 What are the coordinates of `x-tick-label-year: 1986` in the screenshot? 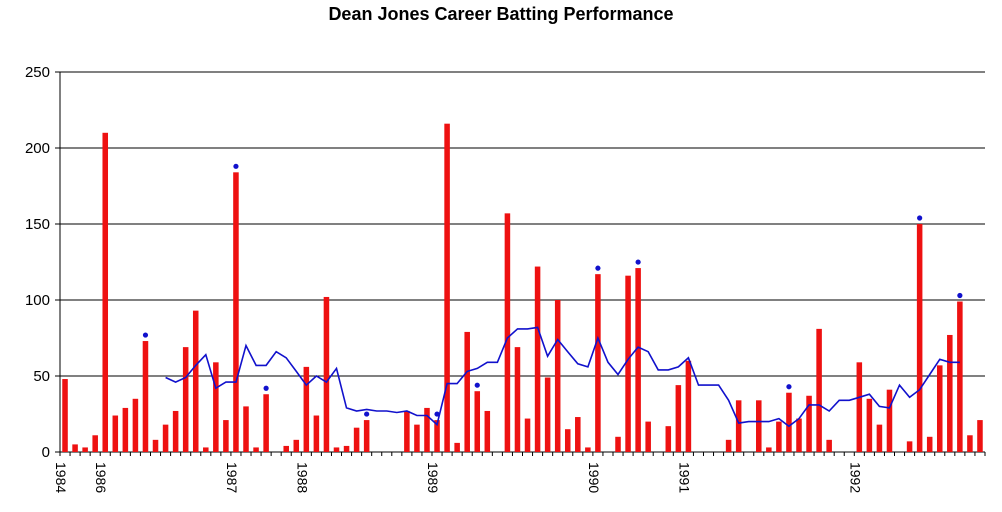 It's located at (101, 477).